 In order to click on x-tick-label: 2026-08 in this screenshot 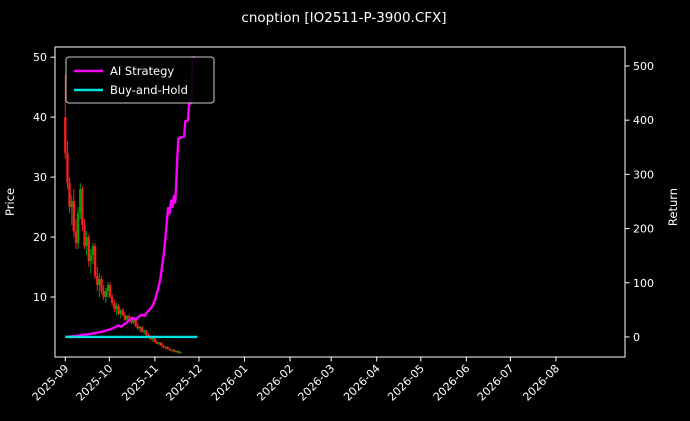, I will do `click(541, 383)`.